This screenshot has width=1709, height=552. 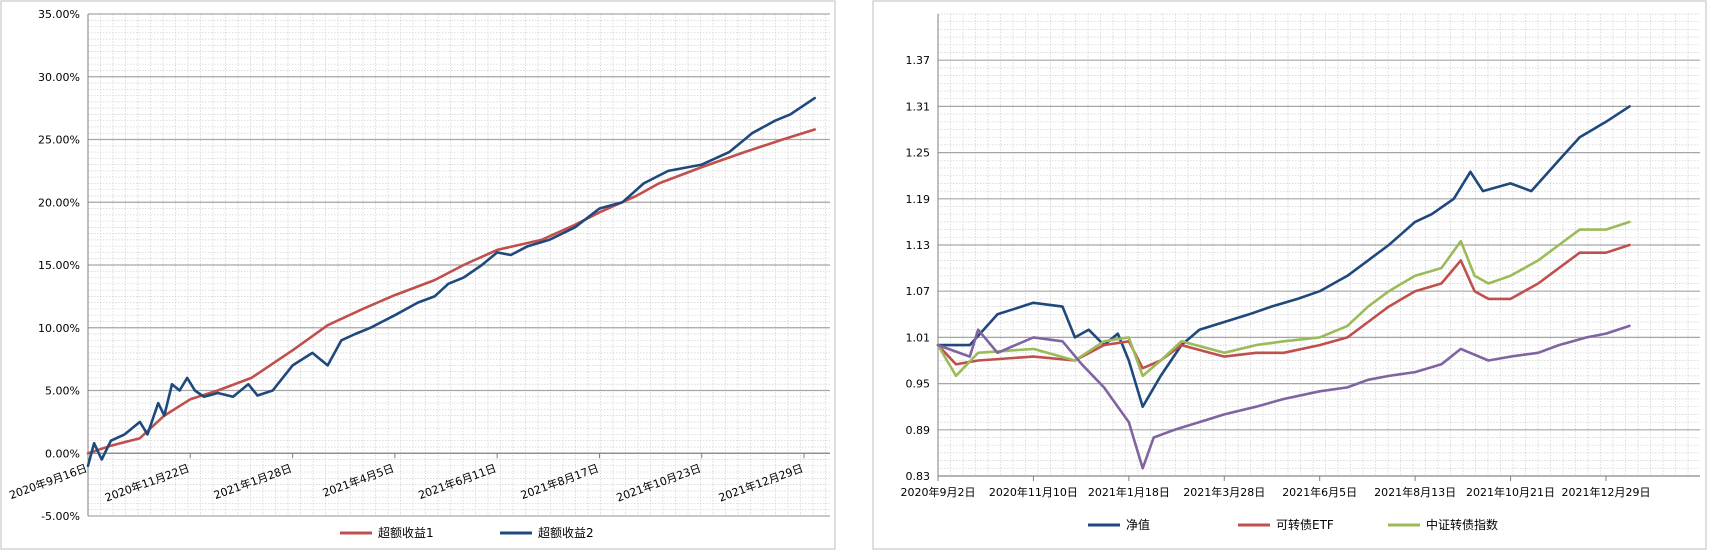 What do you see at coordinates (1510, 492) in the screenshot?
I see `x-tick-label: 2021年10月21日` at bounding box center [1510, 492].